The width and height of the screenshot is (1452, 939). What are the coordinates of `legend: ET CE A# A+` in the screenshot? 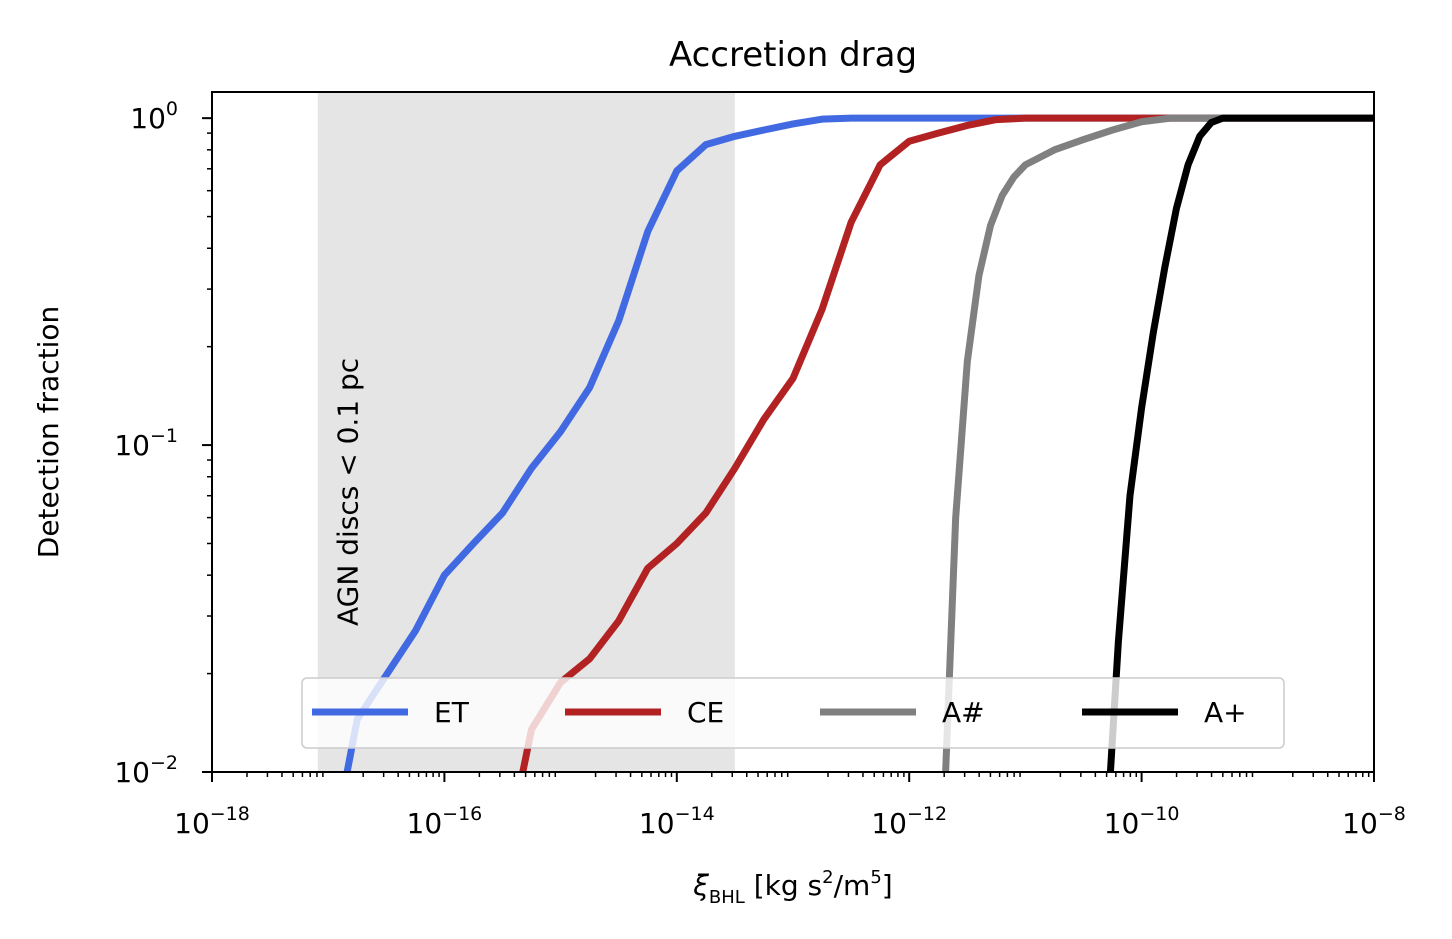 It's located at (793, 713).